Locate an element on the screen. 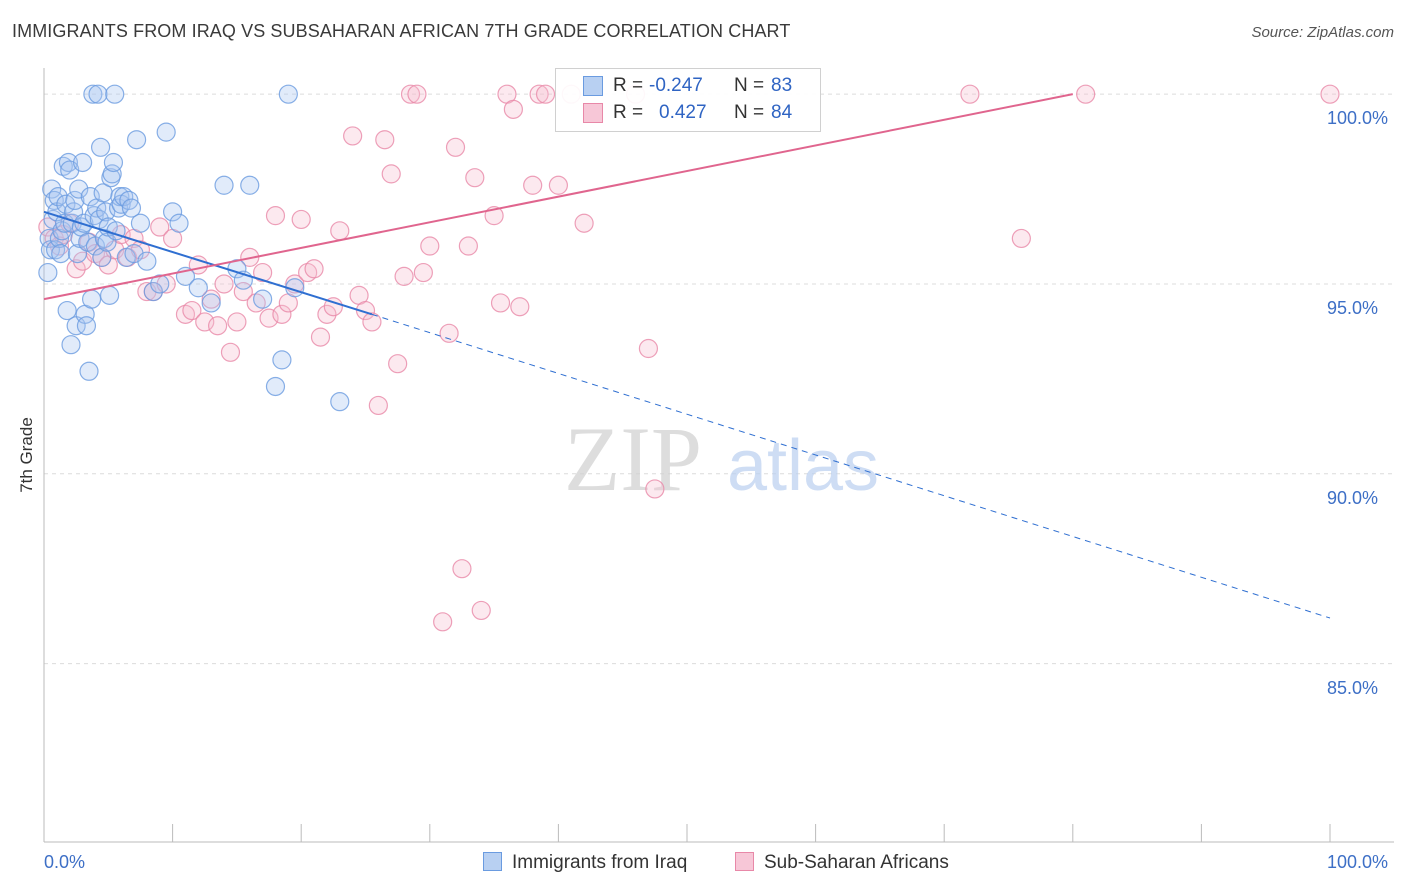  correlation-legend: R = -0.247 N = 83 R = 0.427 N = 84 is located at coordinates (688, 100).